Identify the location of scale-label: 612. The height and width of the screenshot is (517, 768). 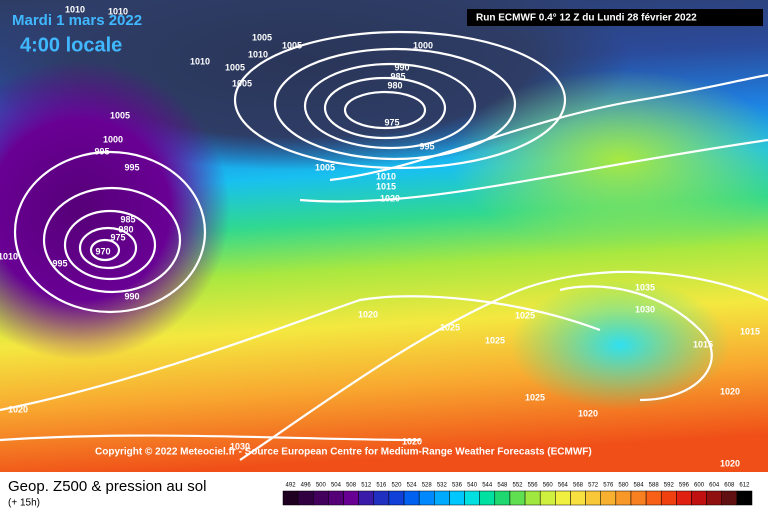
(744, 486).